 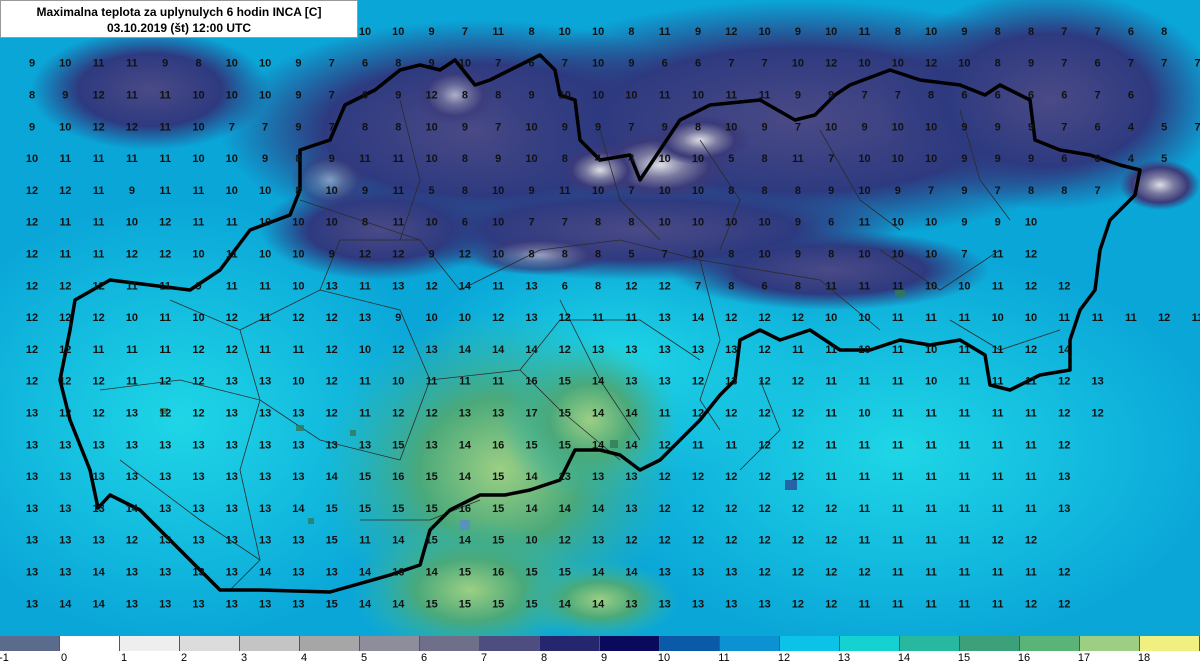 What do you see at coordinates (1144, 658) in the screenshot?
I see `legend-label: 18` at bounding box center [1144, 658].